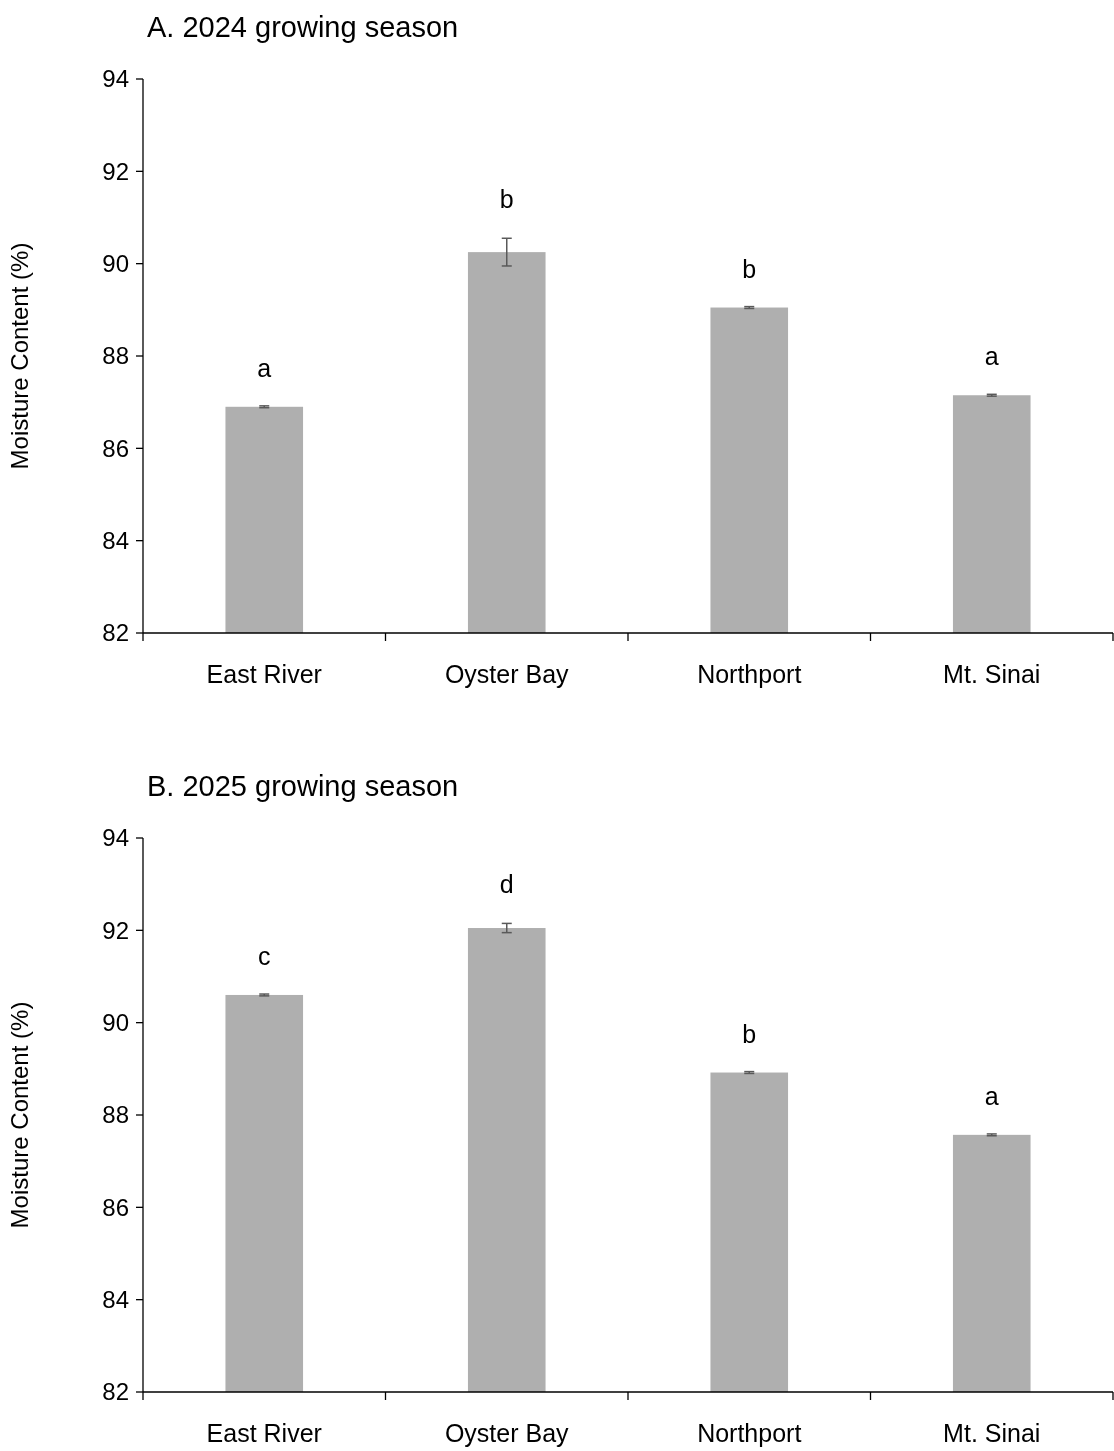  I want to click on chart-title: B. 2025 growing season, so click(303, 786).